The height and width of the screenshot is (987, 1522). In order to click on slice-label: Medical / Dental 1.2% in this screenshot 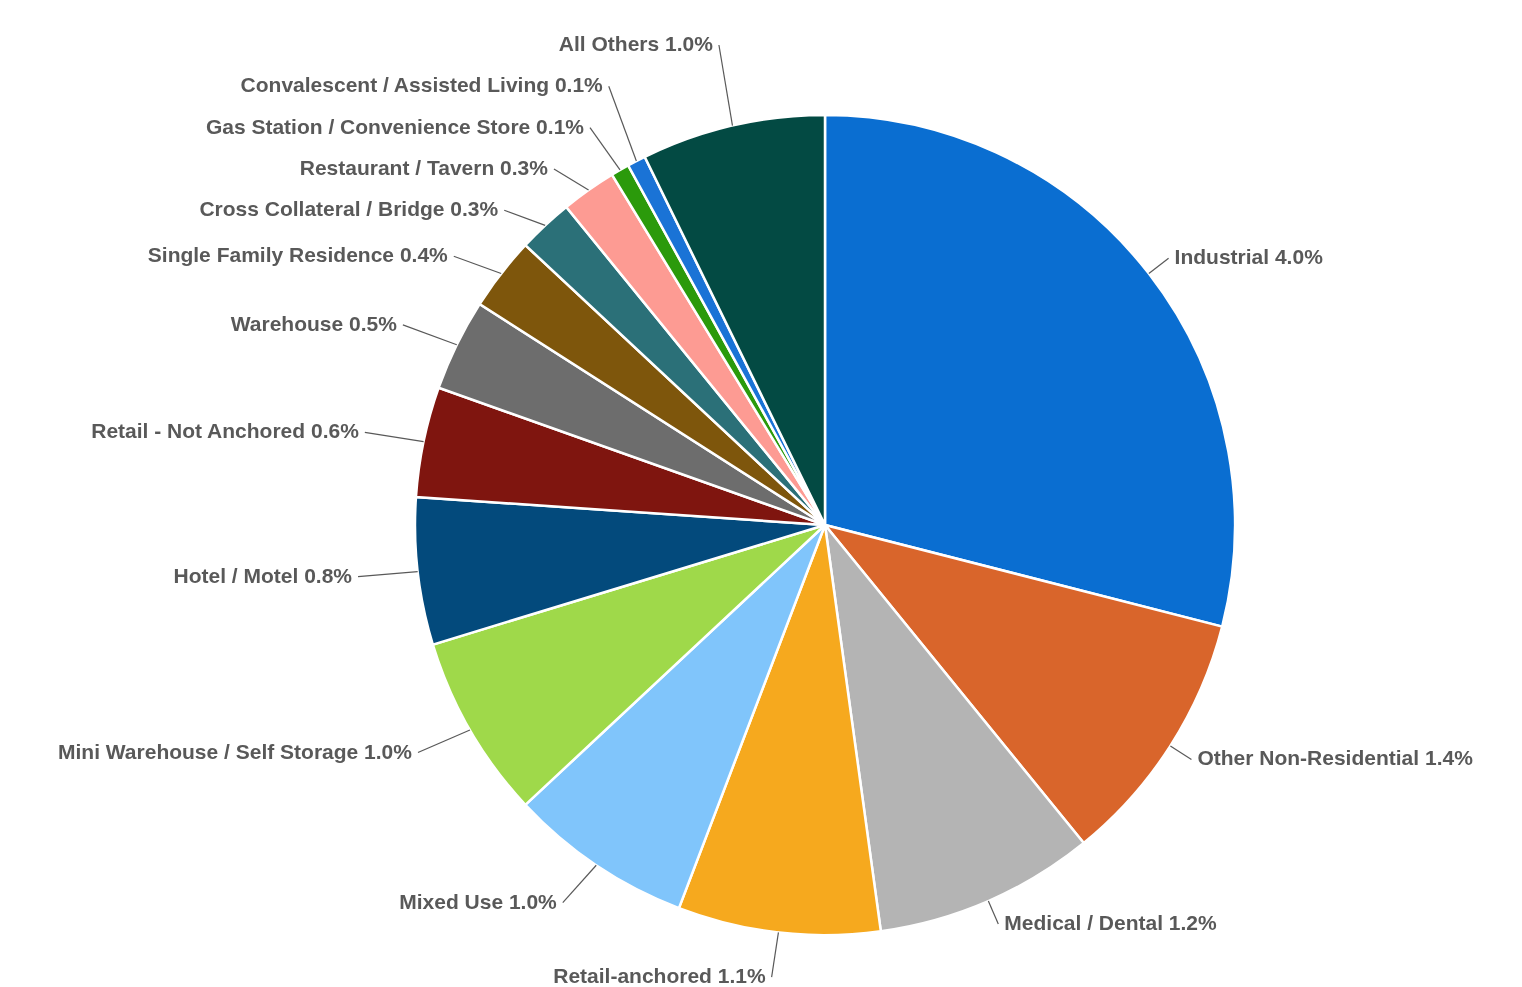, I will do `click(1111, 922)`.